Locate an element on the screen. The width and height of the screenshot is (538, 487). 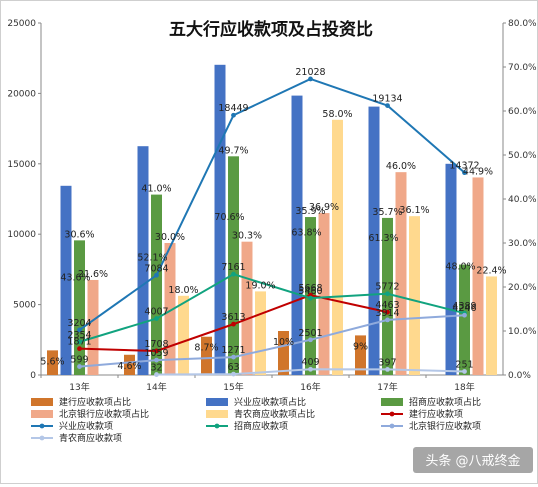
legend-label: 招商应收款项 is located at coordinates (261, 426).